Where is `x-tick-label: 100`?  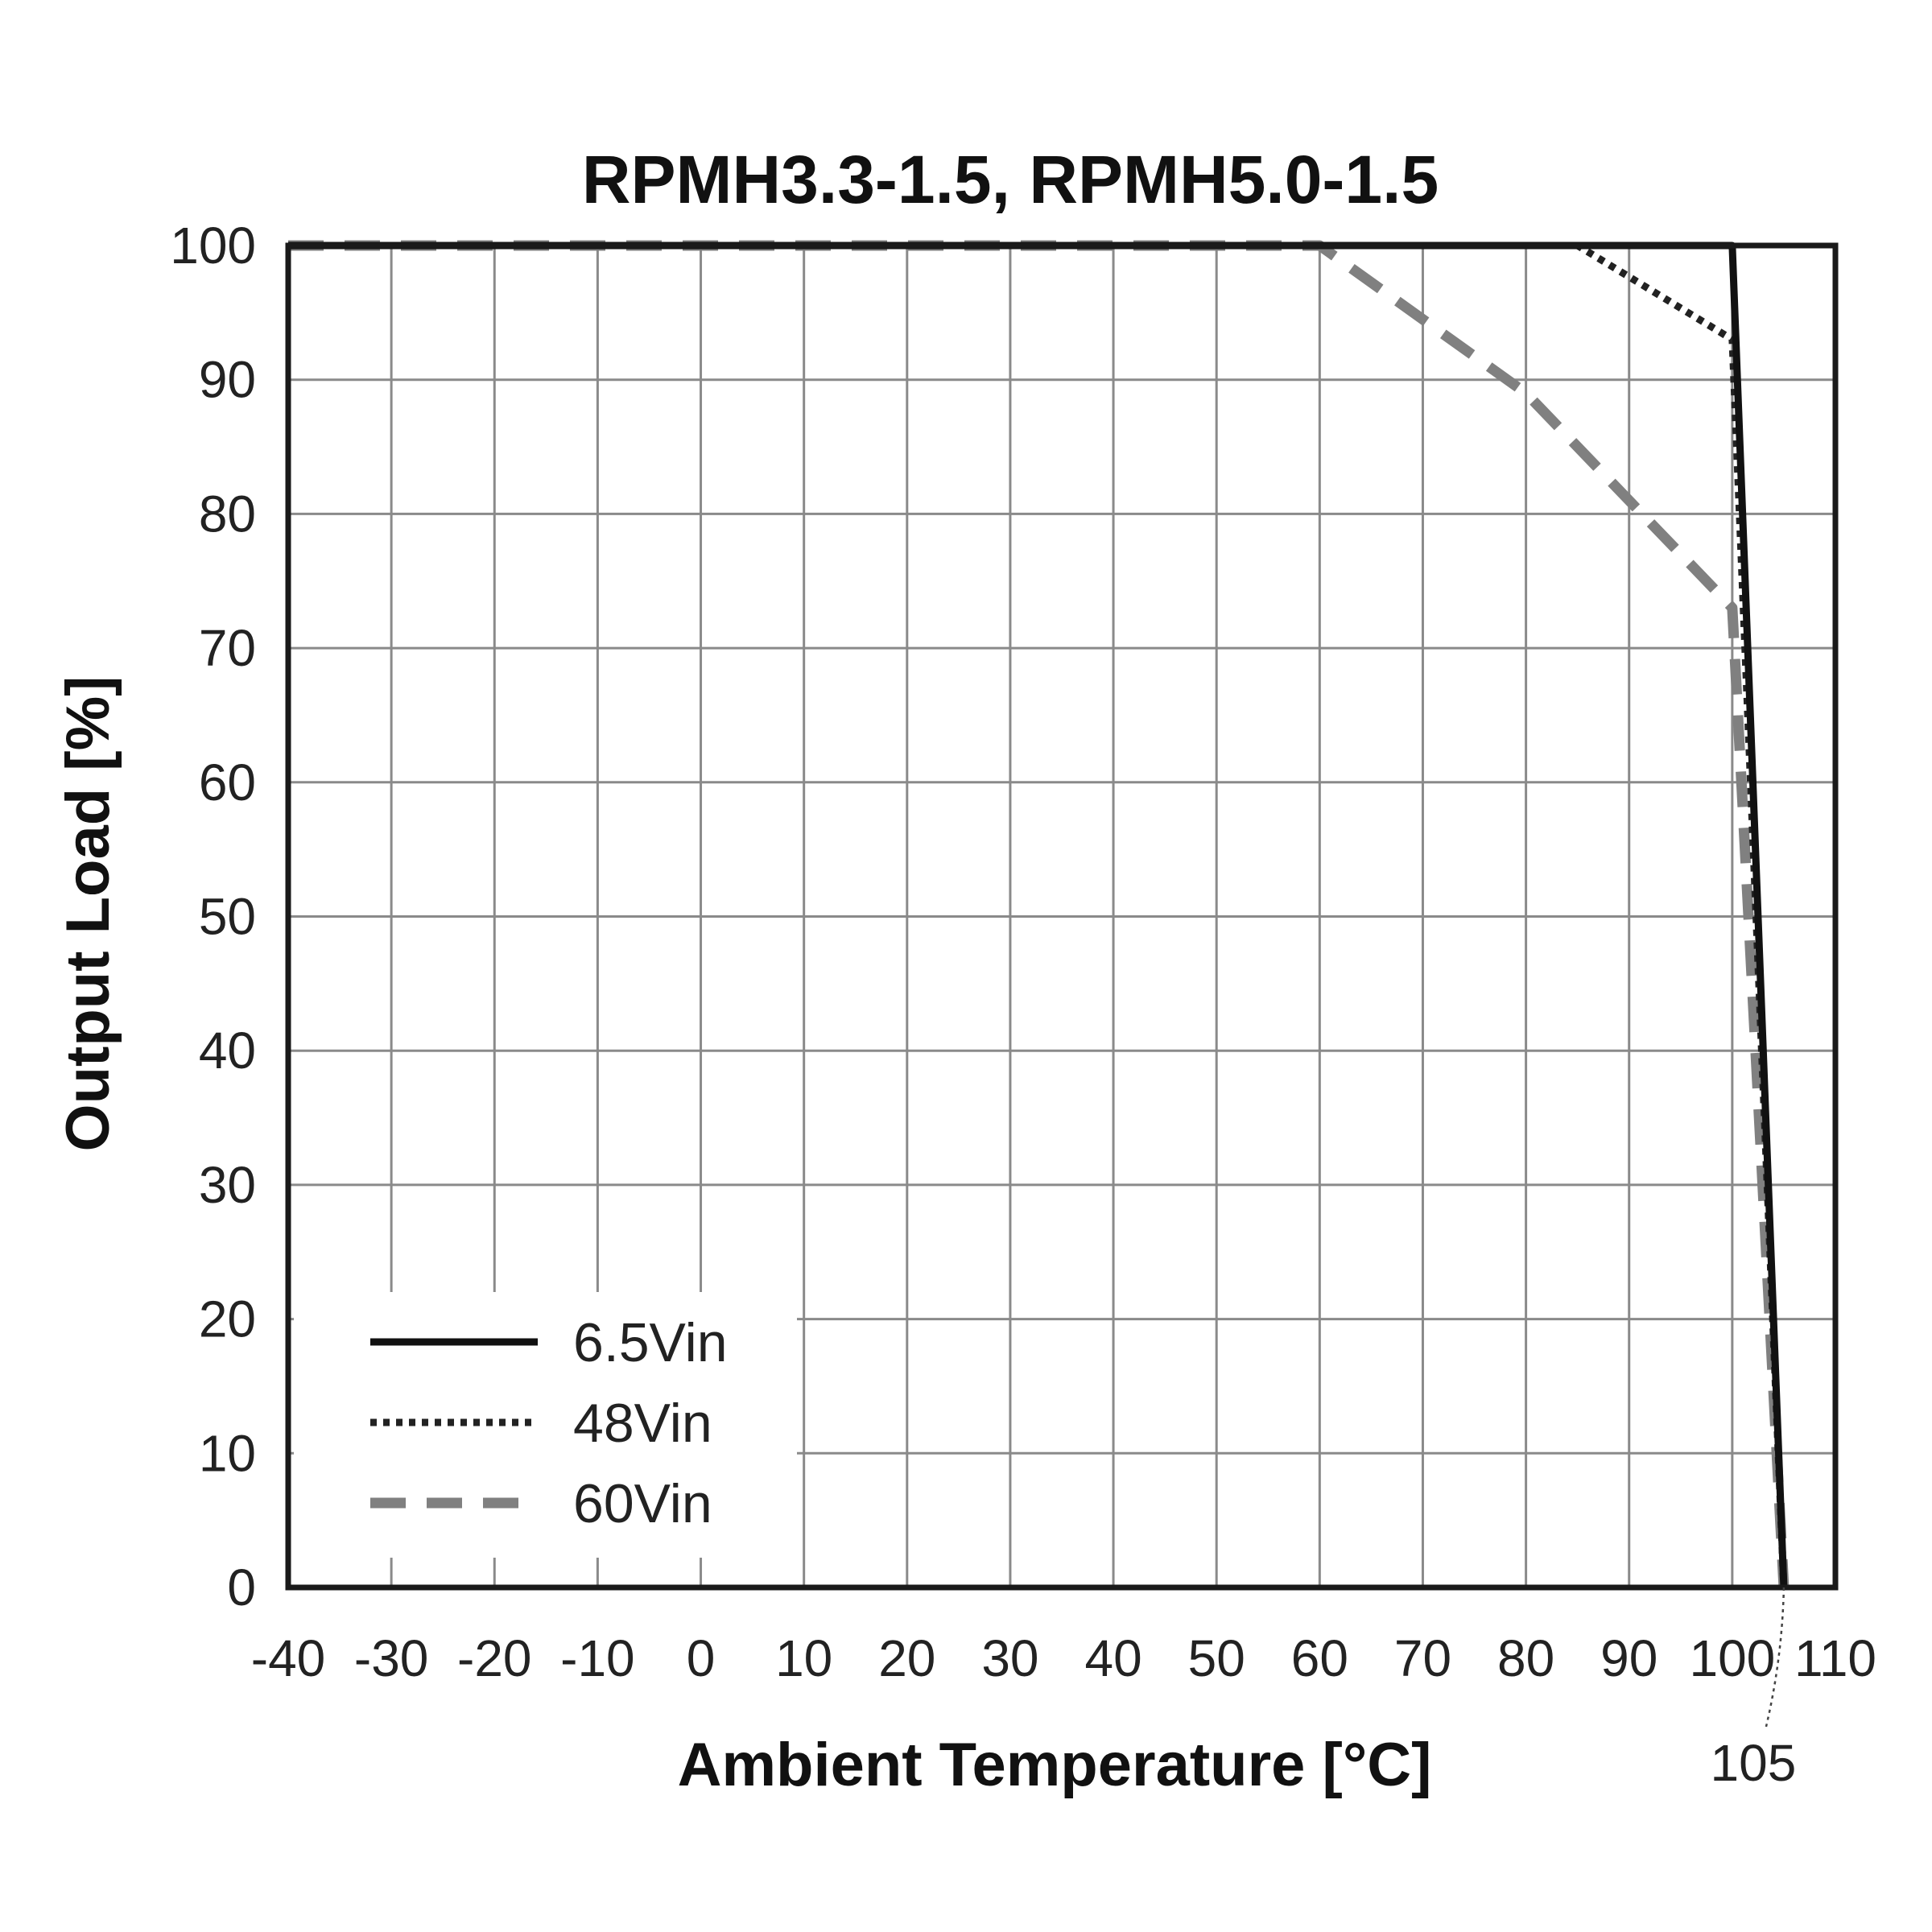 x-tick-label: 100 is located at coordinates (1732, 1658).